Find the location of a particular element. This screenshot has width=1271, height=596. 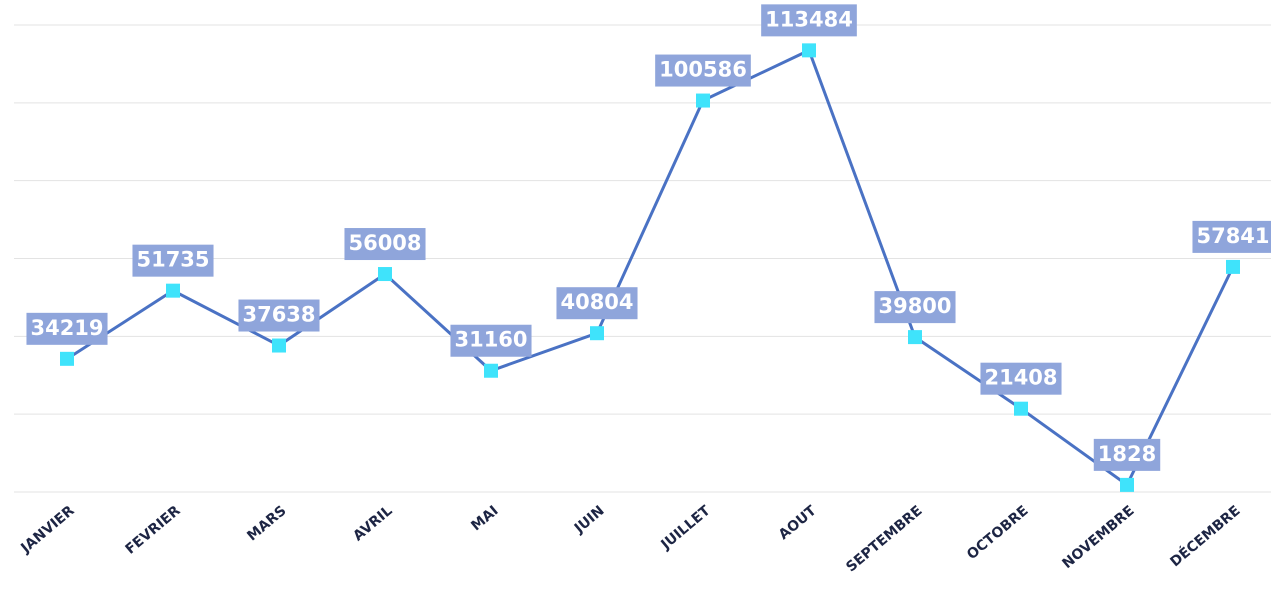

value-label-text: 34219 is located at coordinates (66, 328).